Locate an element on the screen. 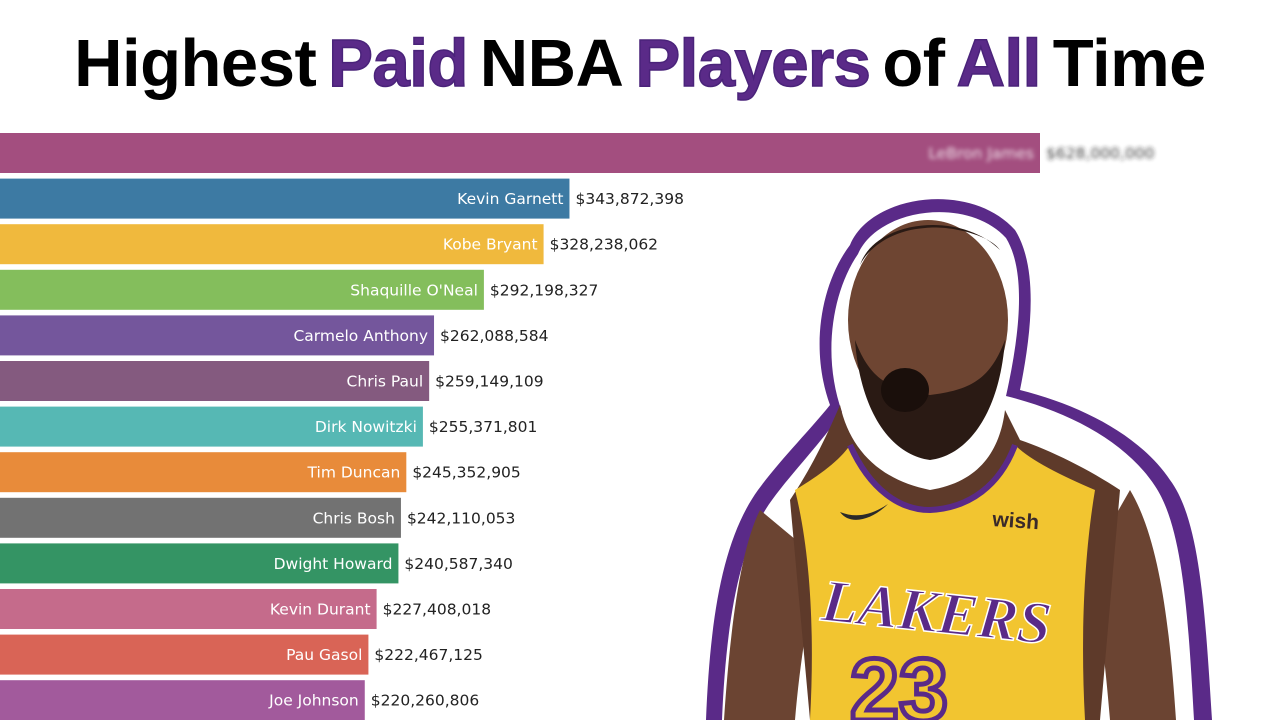 Image resolution: width=1280 pixels, height=720 pixels. value-label: $220,260,806 is located at coordinates (425, 701).